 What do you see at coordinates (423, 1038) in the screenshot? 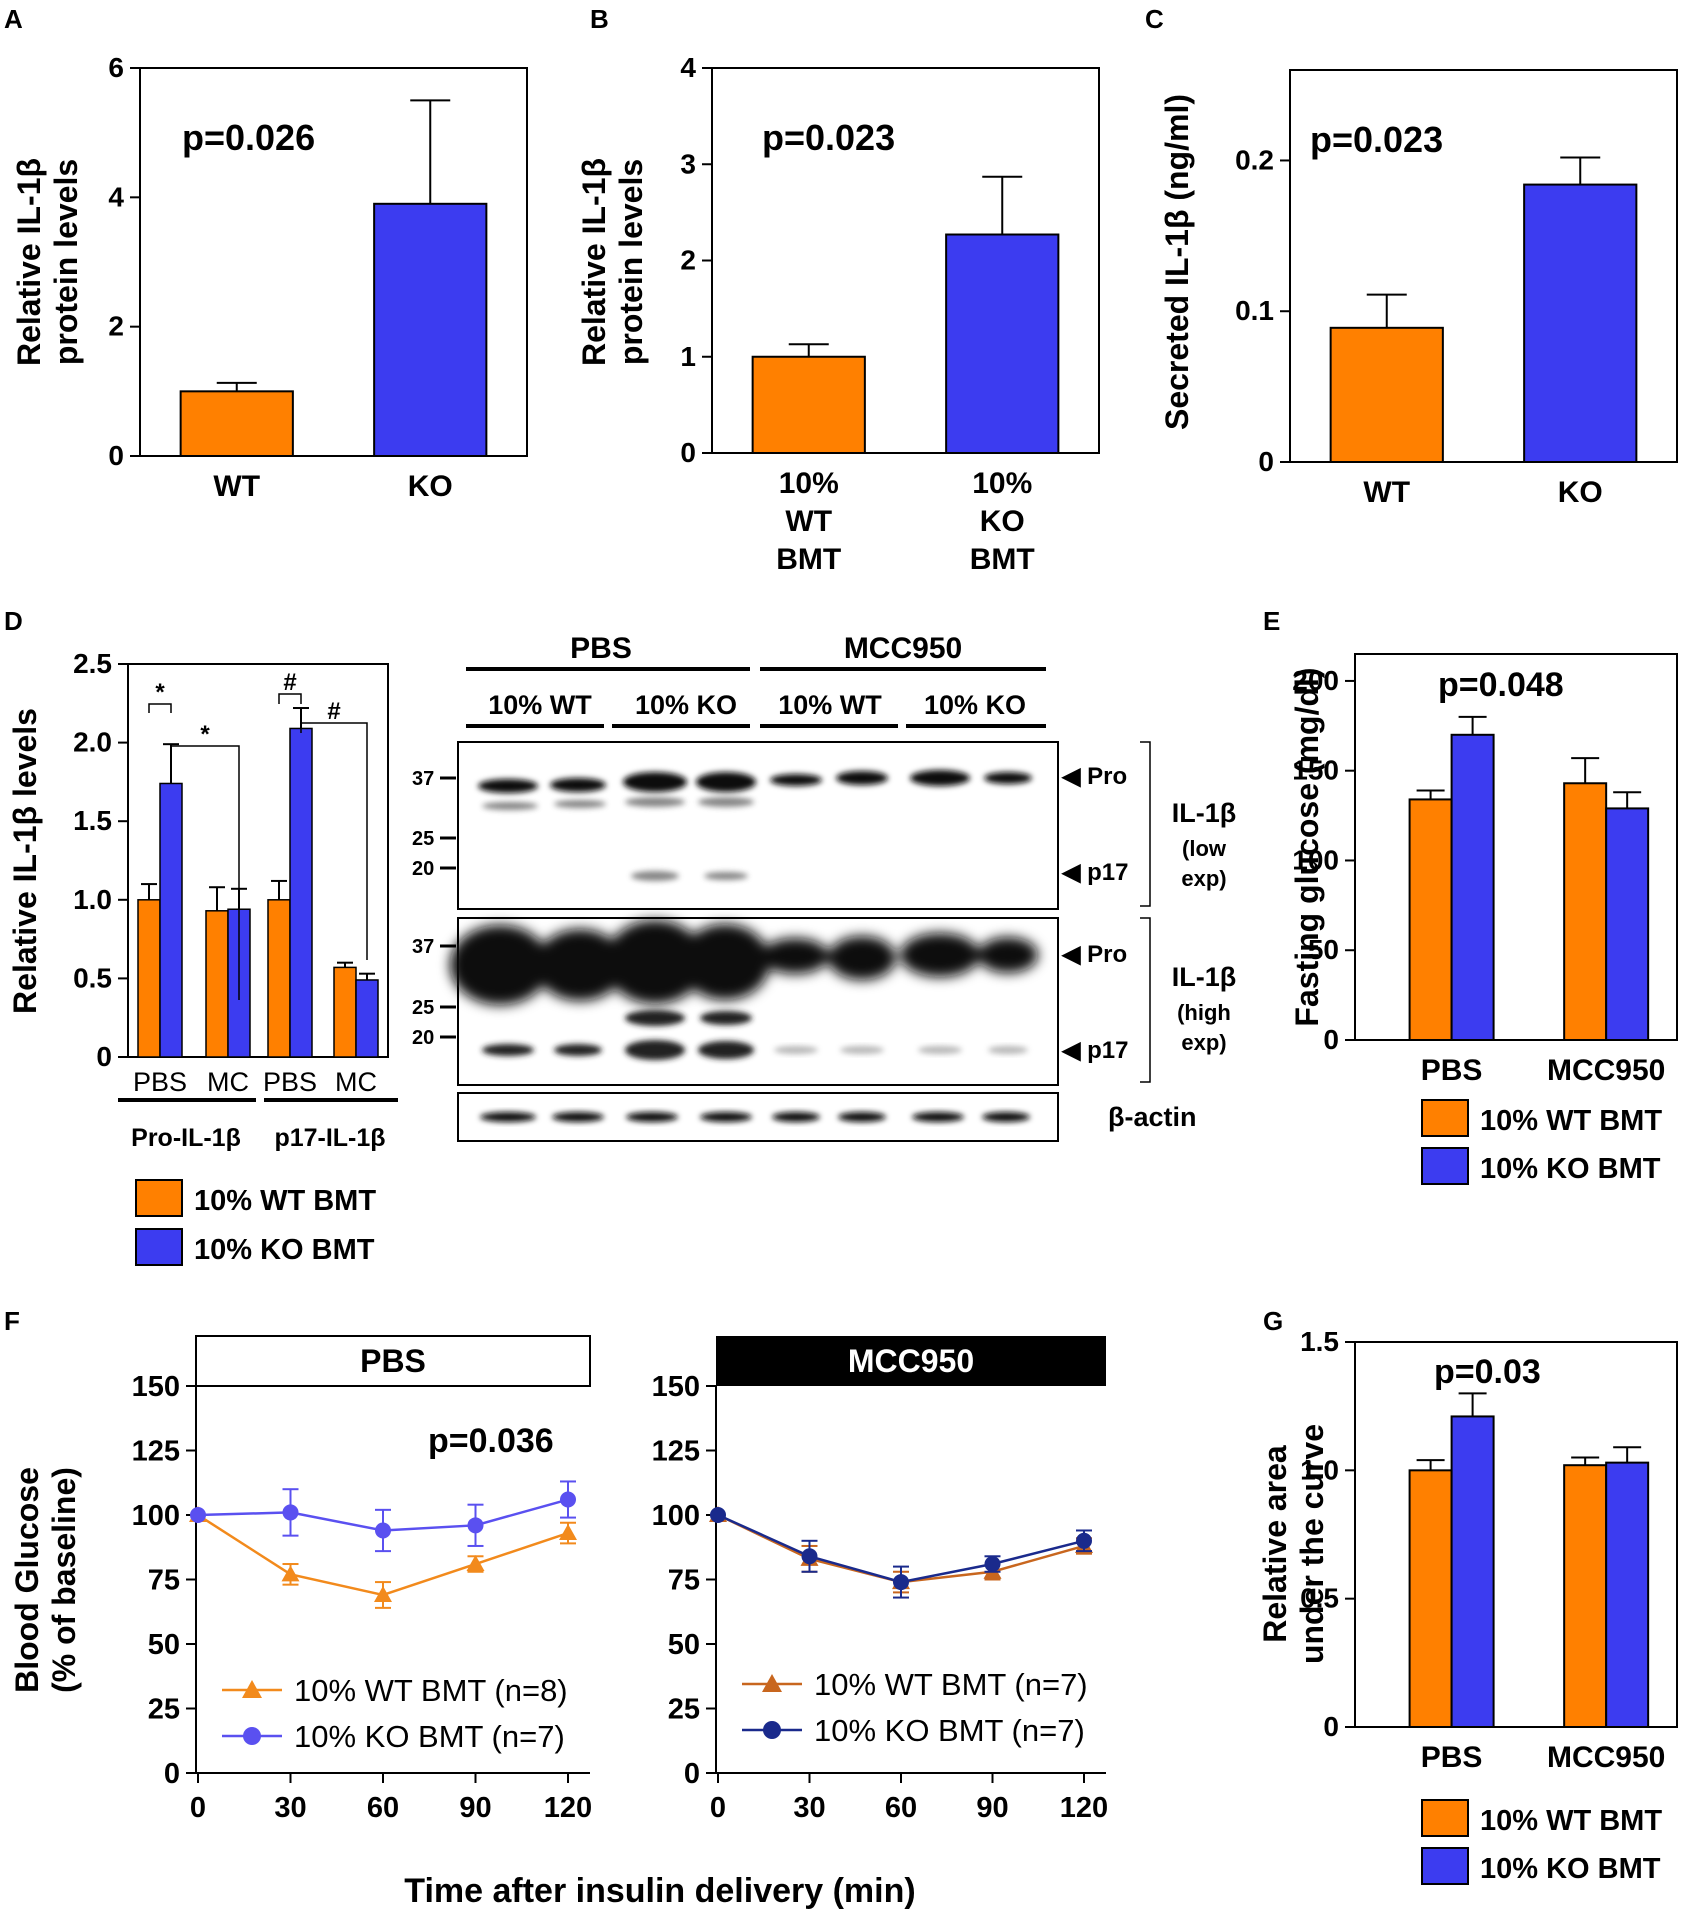
I see `marker-label: 20` at bounding box center [423, 1038].